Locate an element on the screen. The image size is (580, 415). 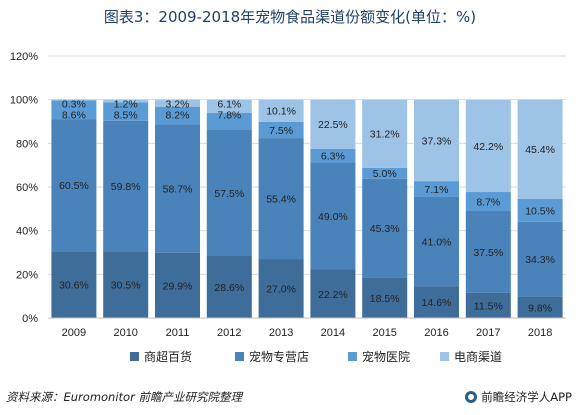
data-label: 30.6% is located at coordinates (74, 286).